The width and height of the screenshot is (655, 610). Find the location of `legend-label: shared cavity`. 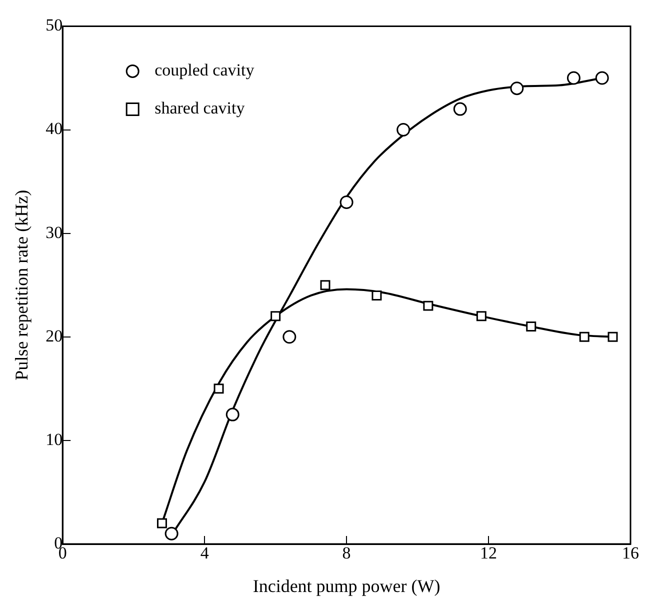

legend-label: shared cavity is located at coordinates (200, 108).